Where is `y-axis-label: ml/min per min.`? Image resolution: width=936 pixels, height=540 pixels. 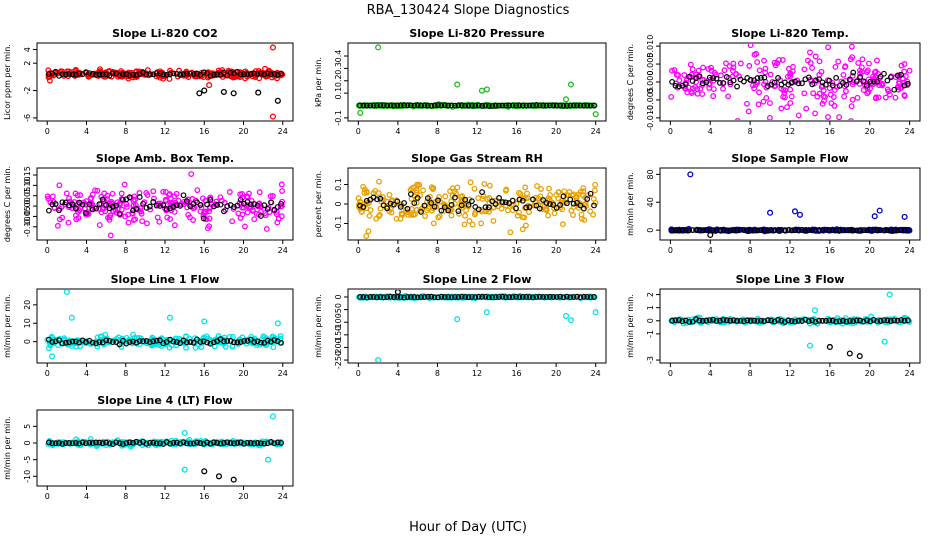
y-axis-label: ml/min per min. is located at coordinates (7, 326).